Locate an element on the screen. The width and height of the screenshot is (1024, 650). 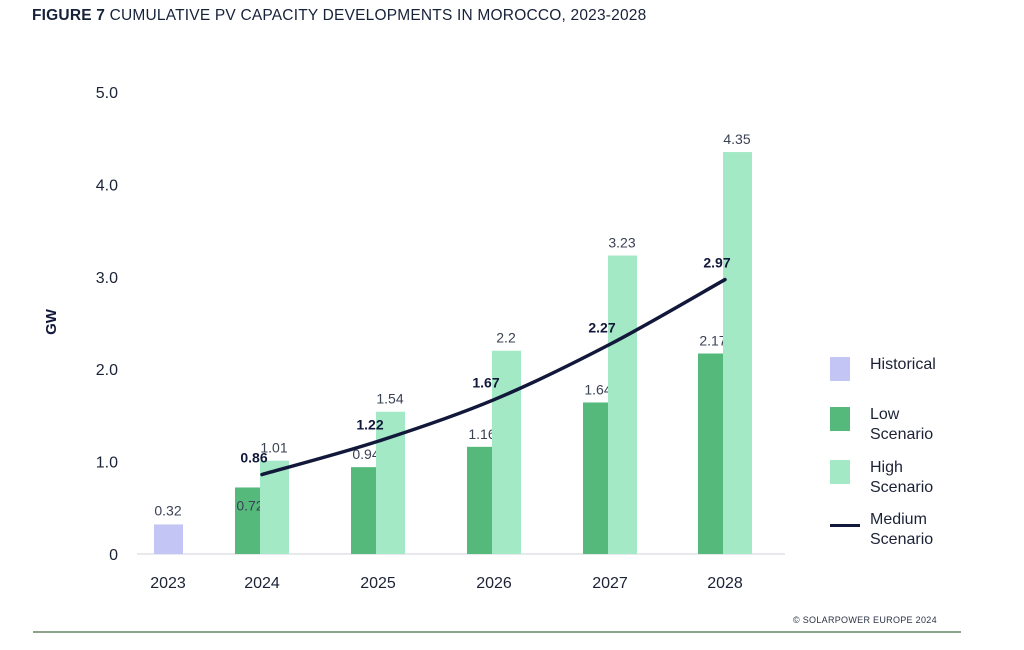
legend-item-historical: Historical is located at coordinates (895, 368).